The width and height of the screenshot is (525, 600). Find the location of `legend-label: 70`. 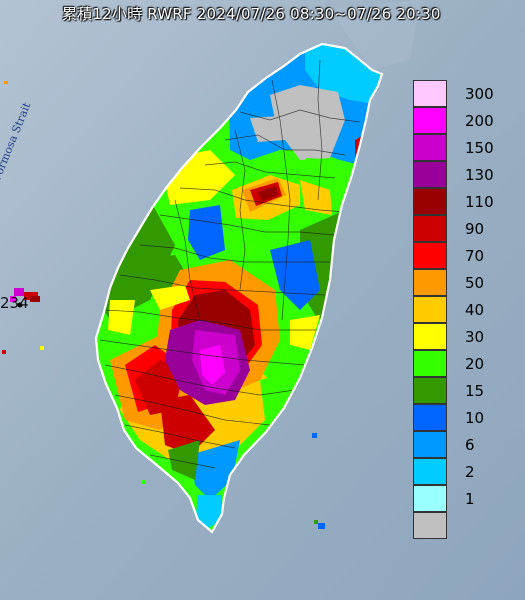

legend-label: 70 is located at coordinates (475, 256).